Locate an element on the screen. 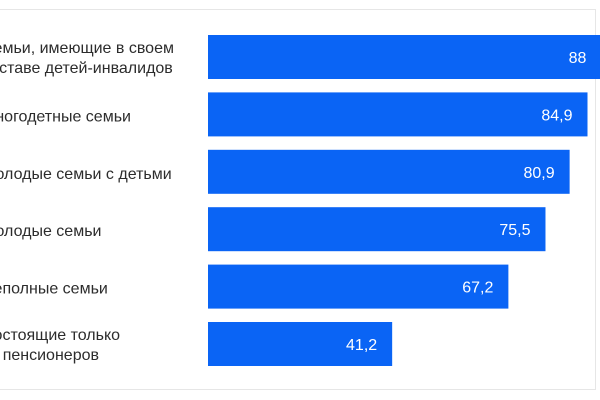 The width and height of the screenshot is (600, 400). category-label-5: Неполные семьи is located at coordinates (54, 289).